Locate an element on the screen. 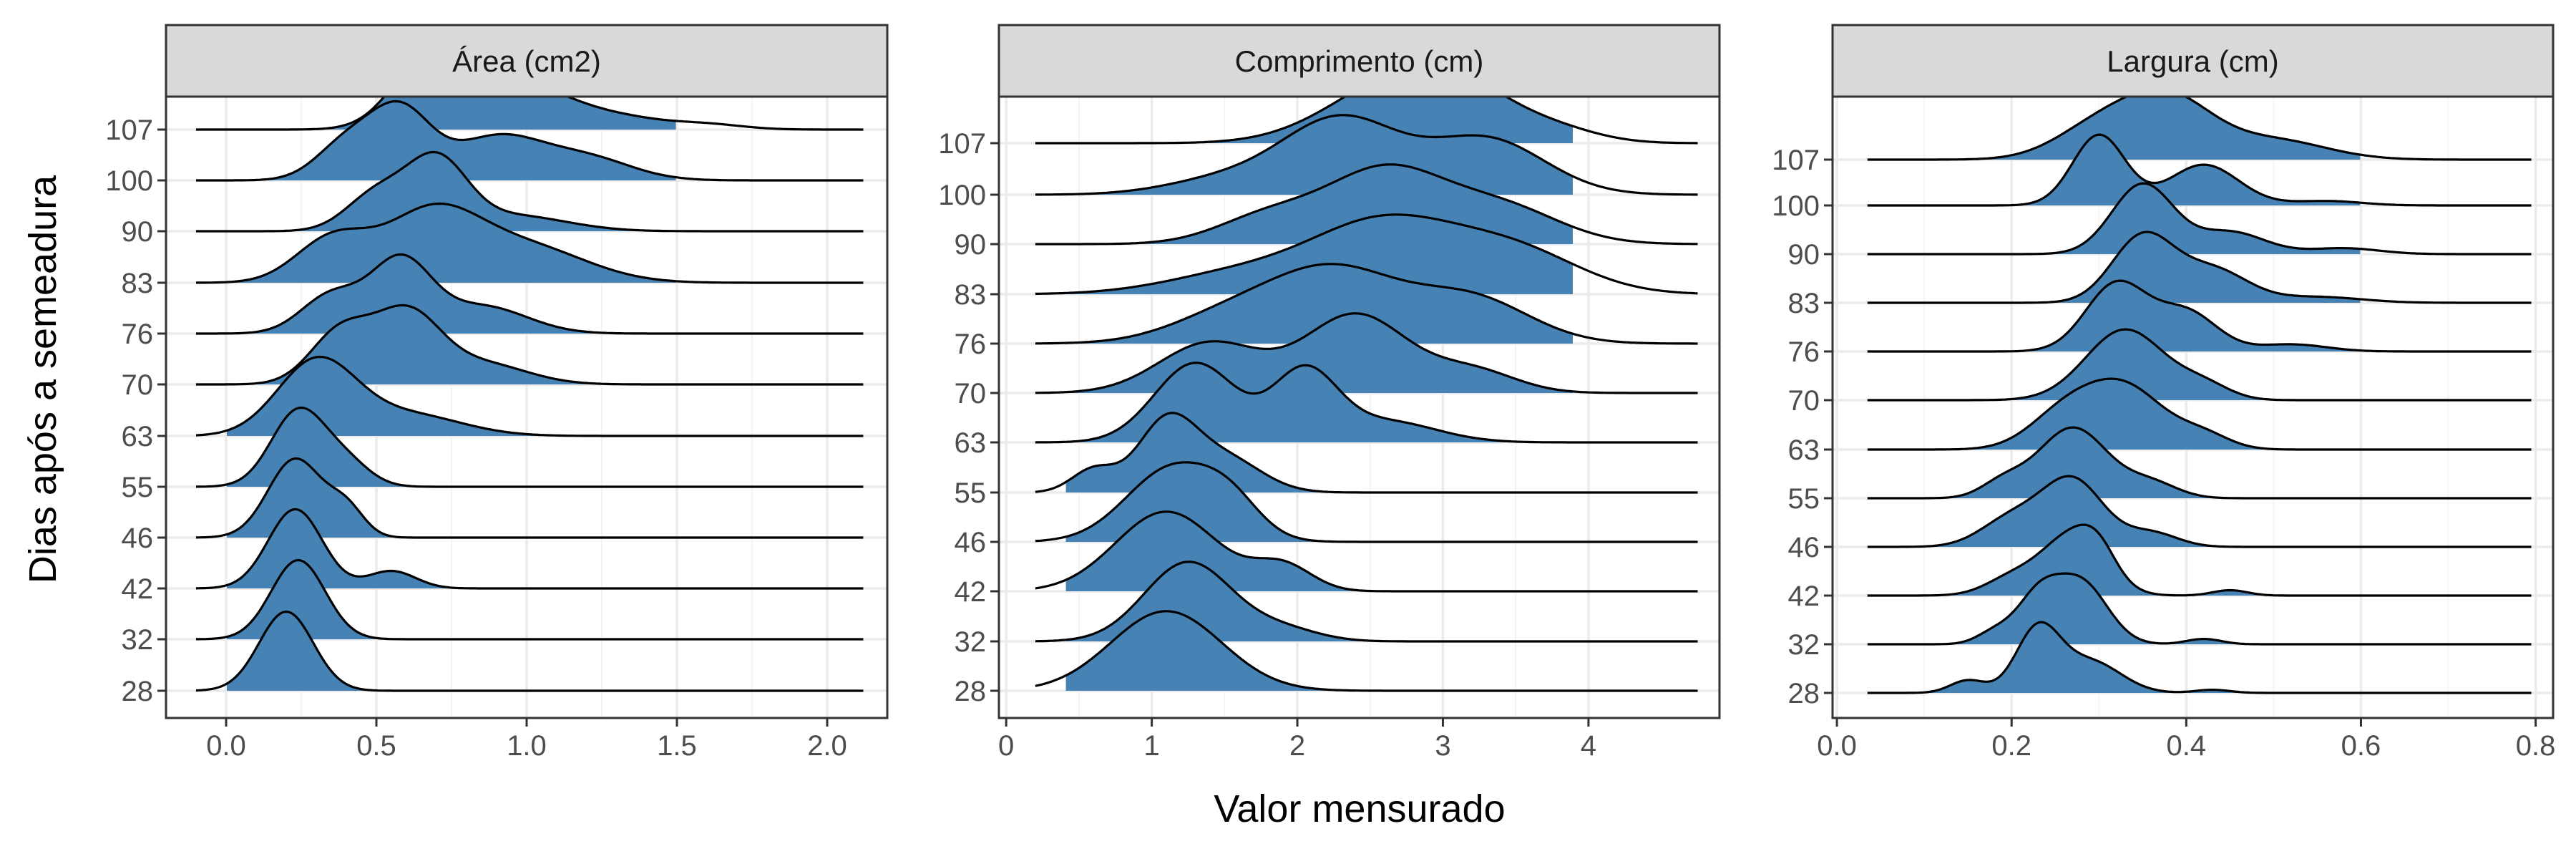 The width and height of the screenshot is (2576, 859). x-tick-label: 2 is located at coordinates (1297, 746).